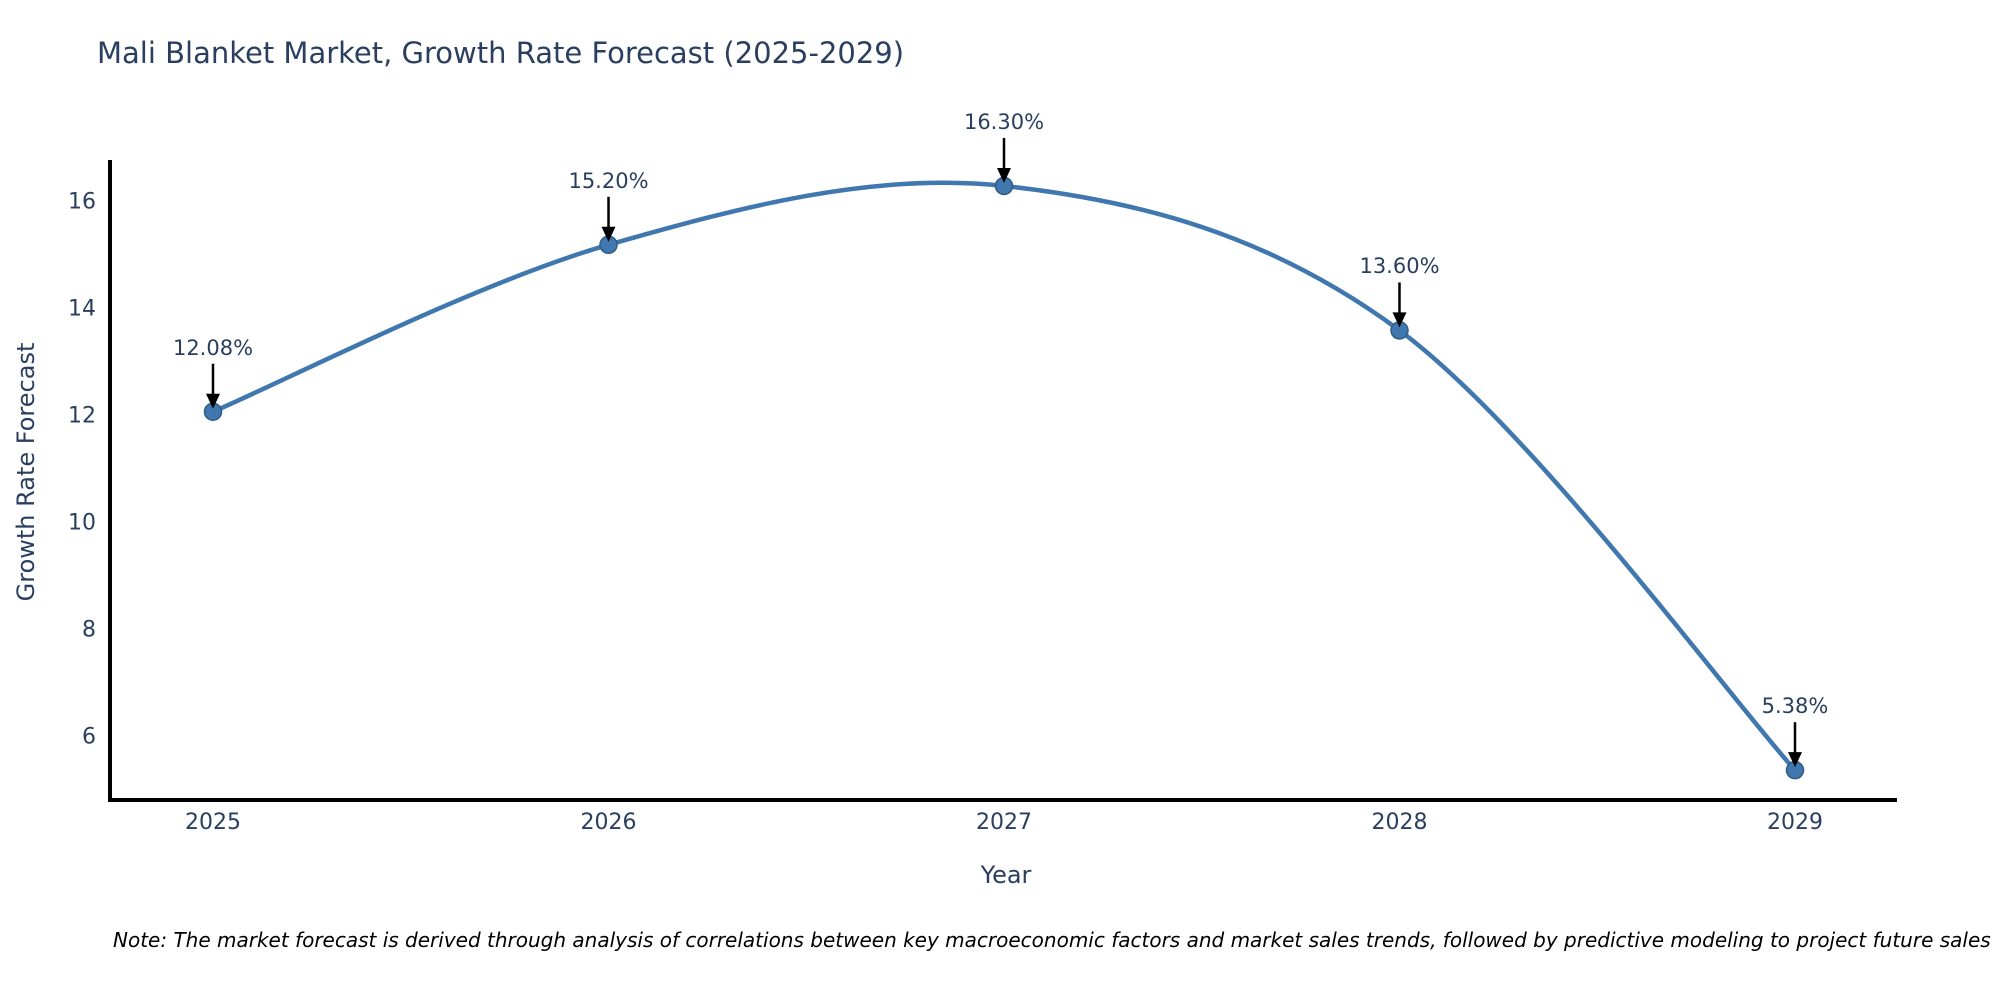 The height and width of the screenshot is (1000, 2000). What do you see at coordinates (1399, 822) in the screenshot?
I see `x-tick-label-2028: 2028` at bounding box center [1399, 822].